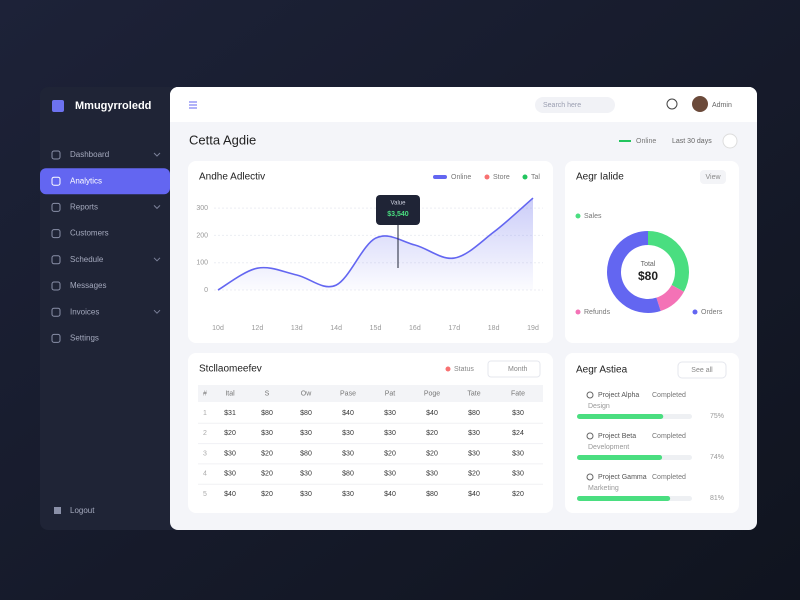 The height and width of the screenshot is (600, 800). I want to click on card-button-label: See all, so click(702, 370).